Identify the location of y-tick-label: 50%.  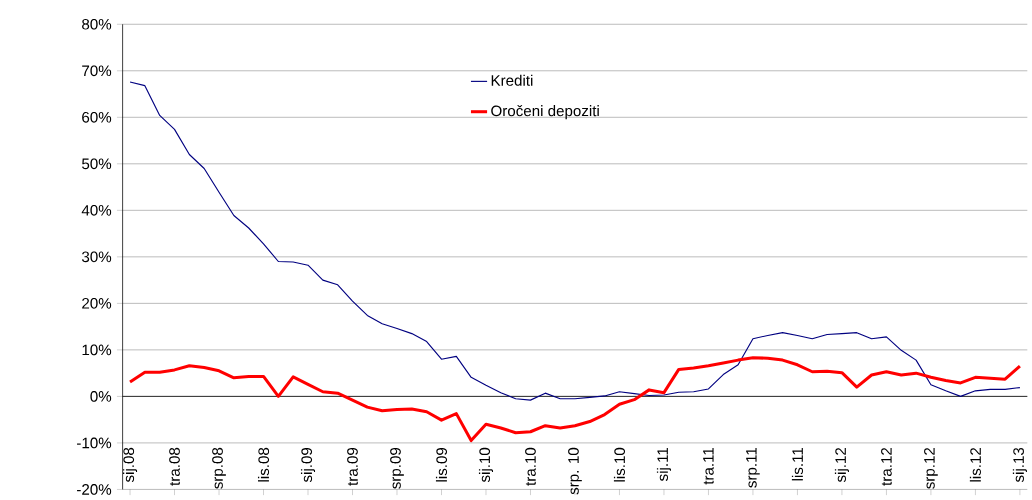
(97, 164).